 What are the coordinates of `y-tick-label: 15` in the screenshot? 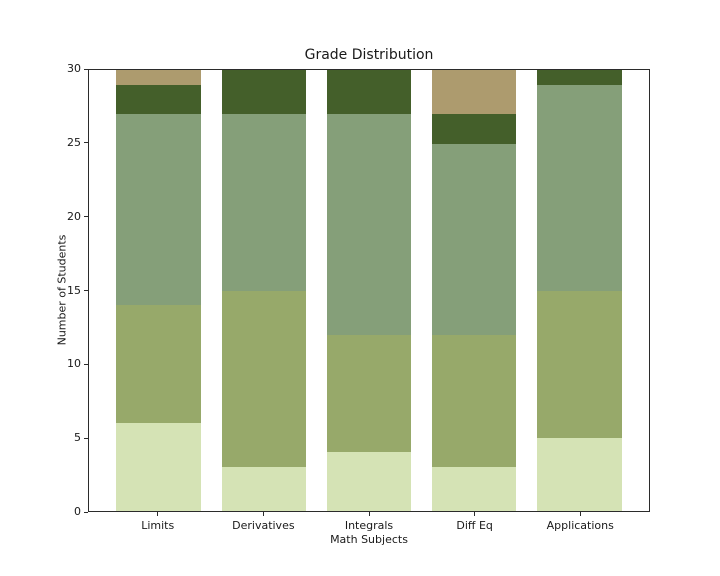 It's located at (74, 290).